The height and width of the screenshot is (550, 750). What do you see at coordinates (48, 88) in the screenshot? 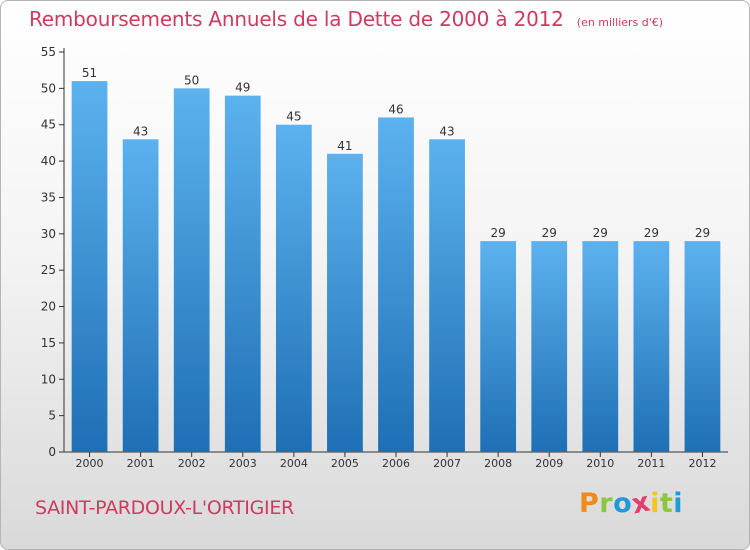
I see `y-tick-label: 50` at bounding box center [48, 88].